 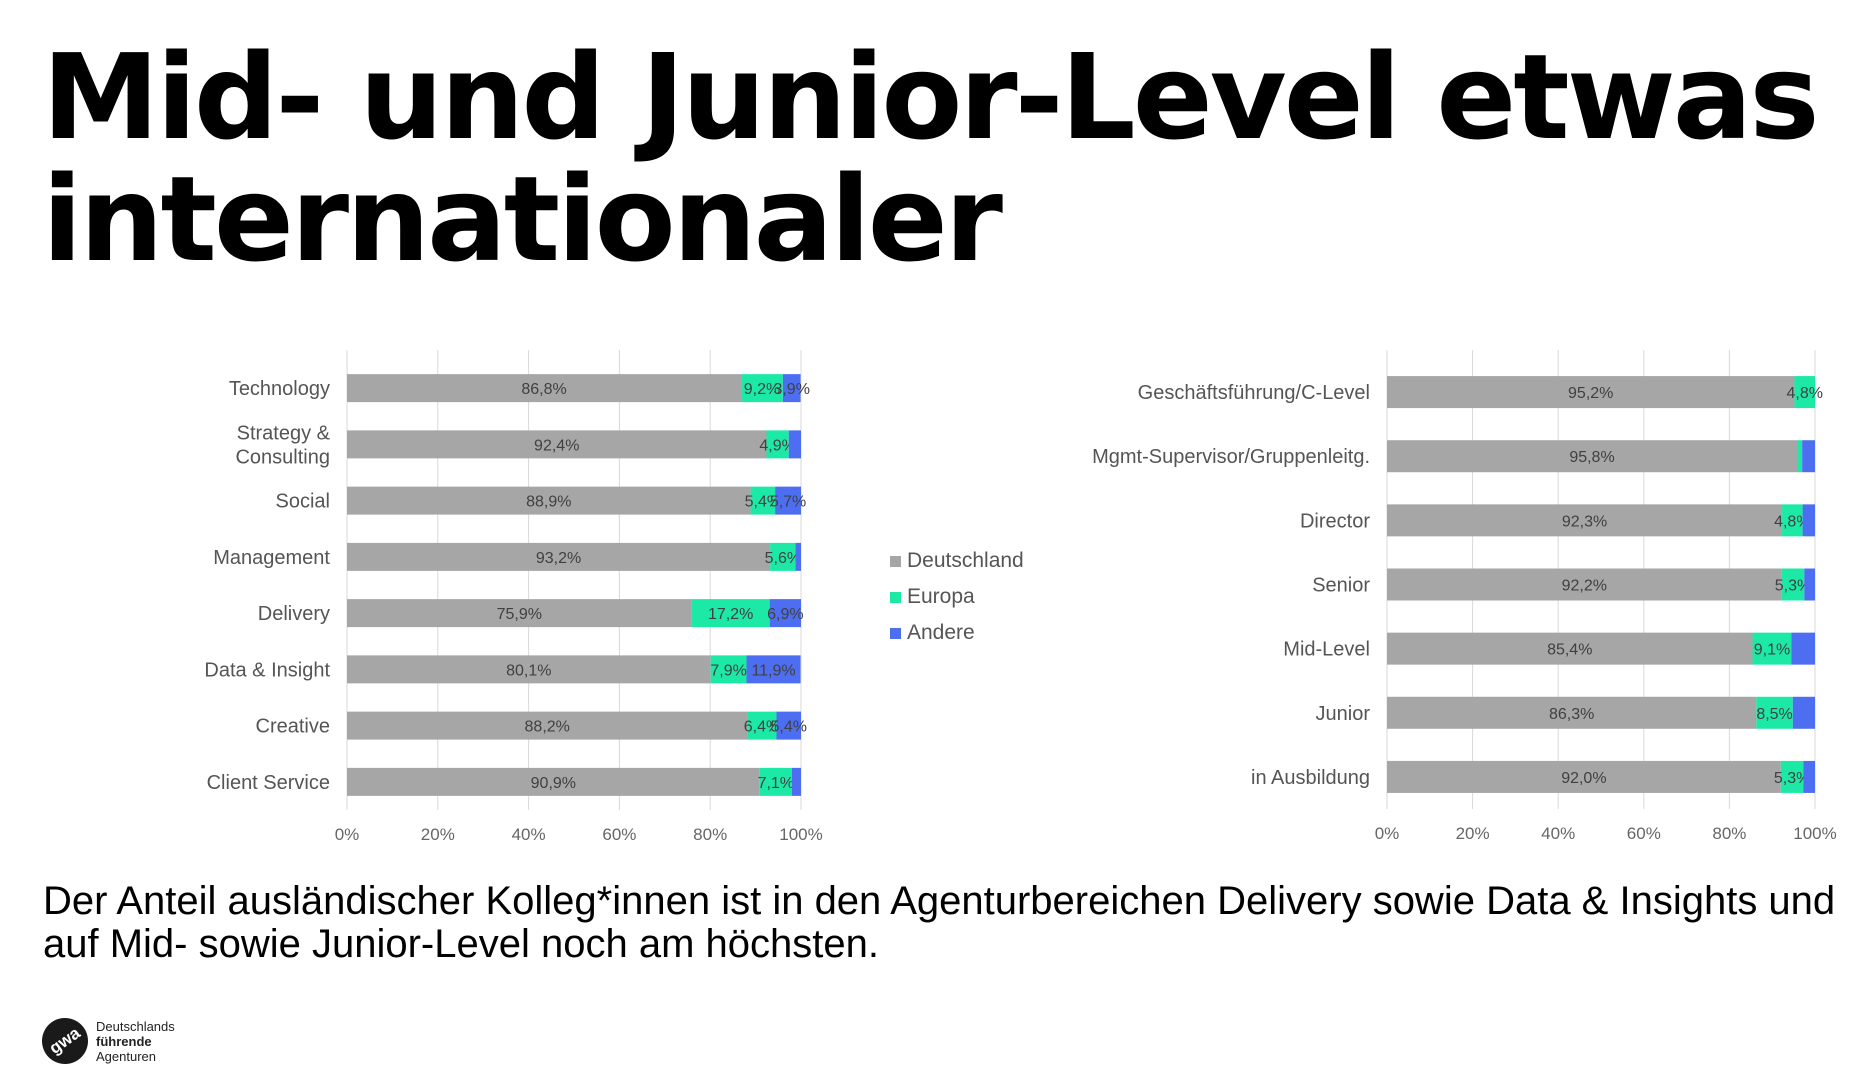 I want to click on bar-europa-senior, so click(x=1793, y=584).